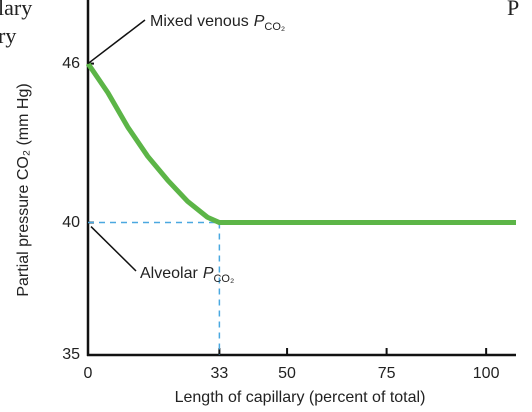 This screenshot has width=532, height=412. What do you see at coordinates (169, 273) in the screenshot?
I see `annotation-text: Alveolar` at bounding box center [169, 273].